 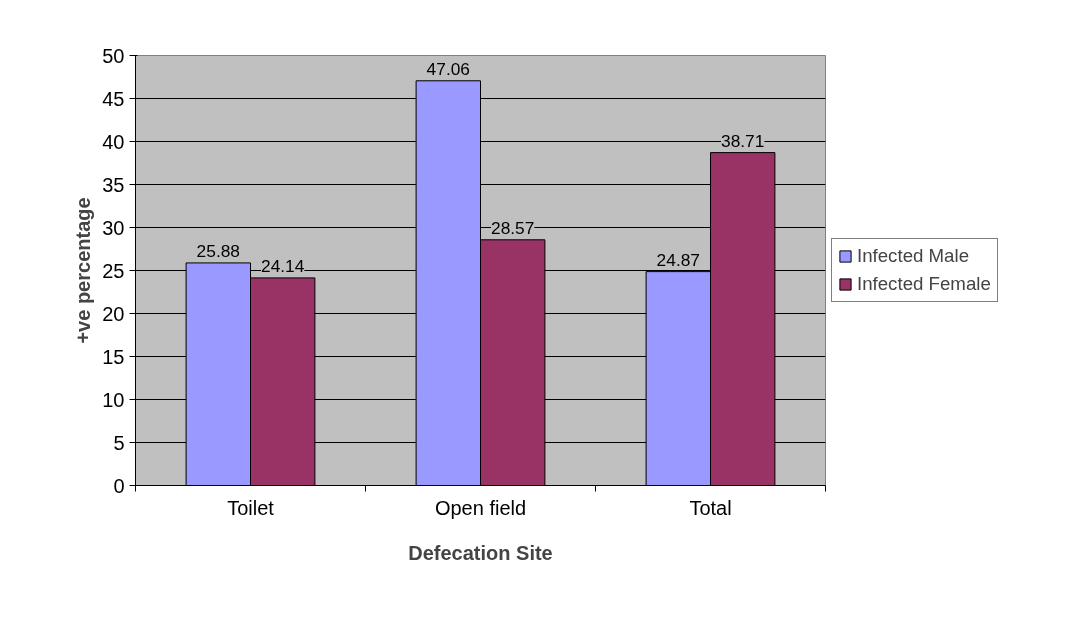 I want to click on legend-label: Infected Female, so click(x=924, y=284).